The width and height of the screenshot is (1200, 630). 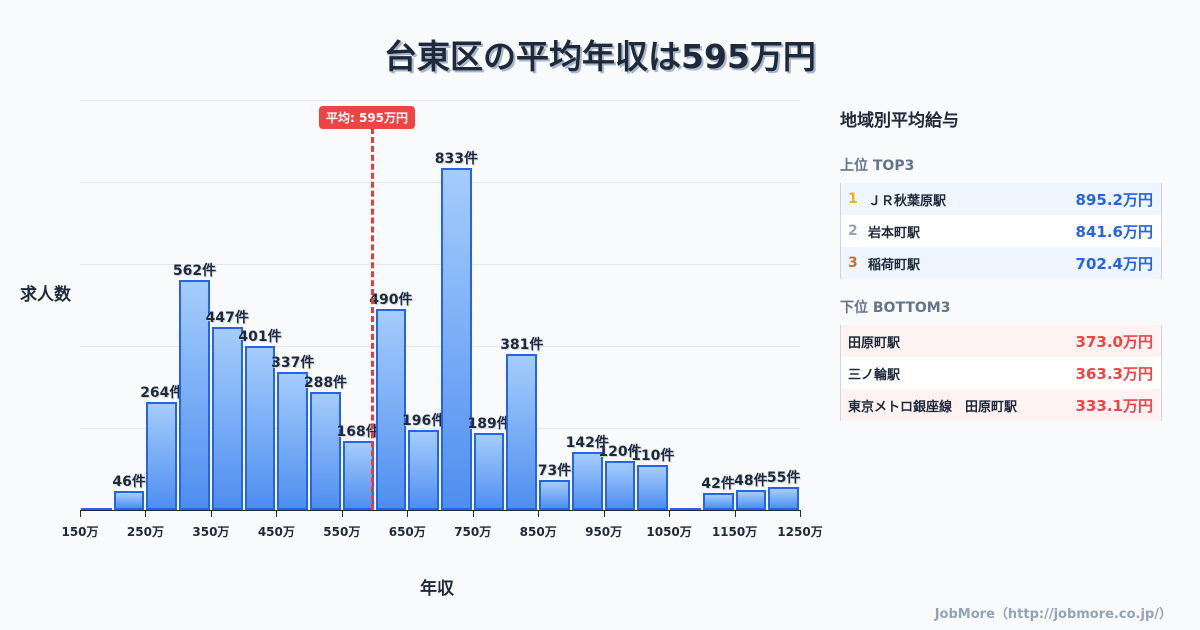 I want to click on average-badge: 平均: 595万円, so click(x=367, y=117).